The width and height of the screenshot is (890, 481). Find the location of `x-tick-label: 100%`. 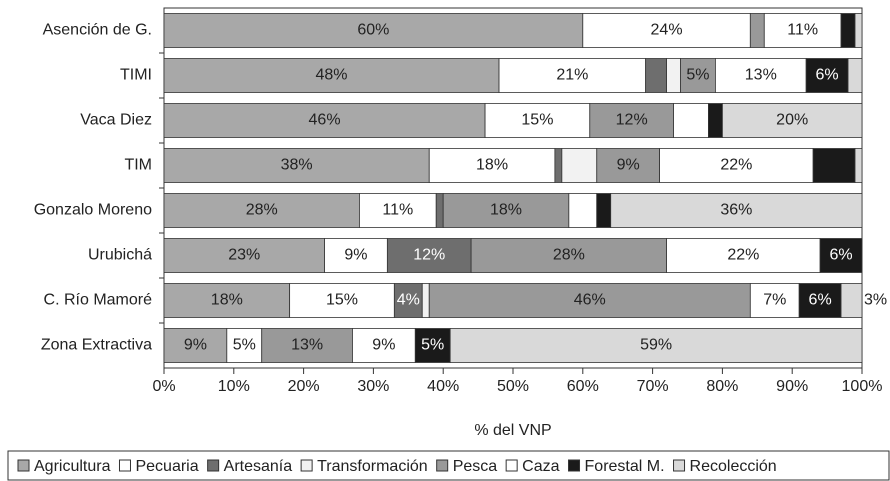

x-tick-label: 100% is located at coordinates (862, 386).